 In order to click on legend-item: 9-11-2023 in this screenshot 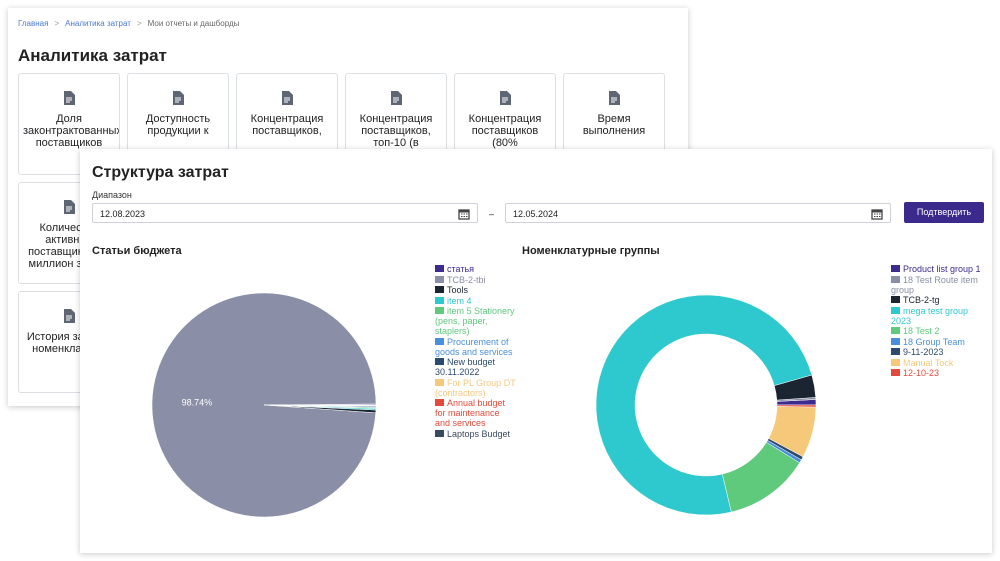, I will do `click(937, 352)`.